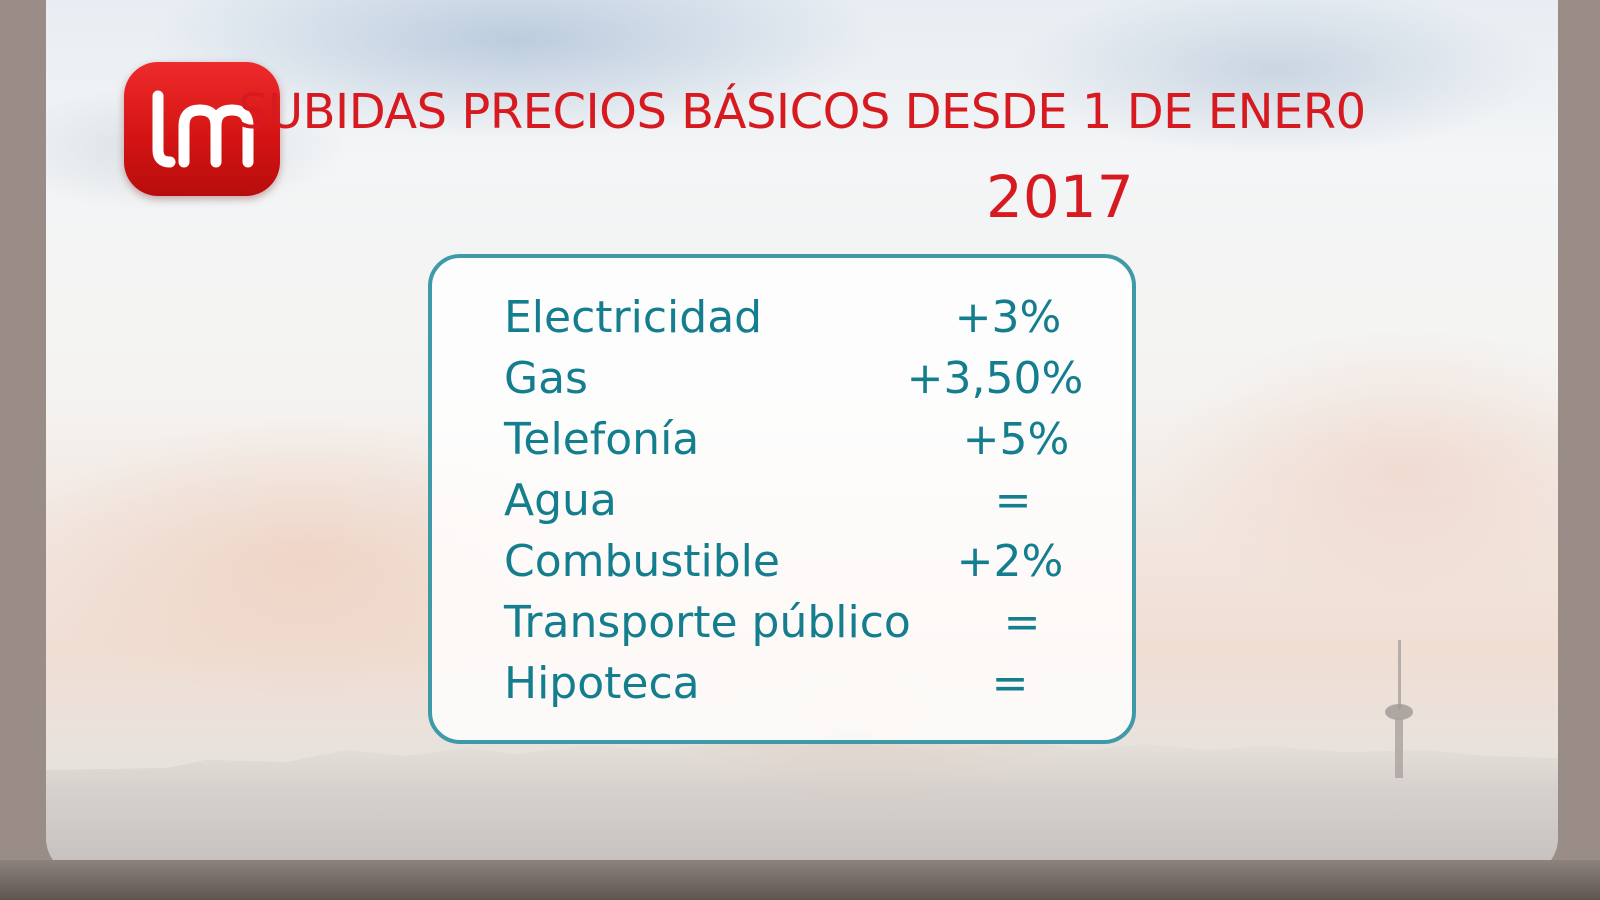 This screenshot has width=1600, height=900. Describe the element at coordinates (1008, 317) in the screenshot. I see `item-value-electricidad: +3%` at that location.